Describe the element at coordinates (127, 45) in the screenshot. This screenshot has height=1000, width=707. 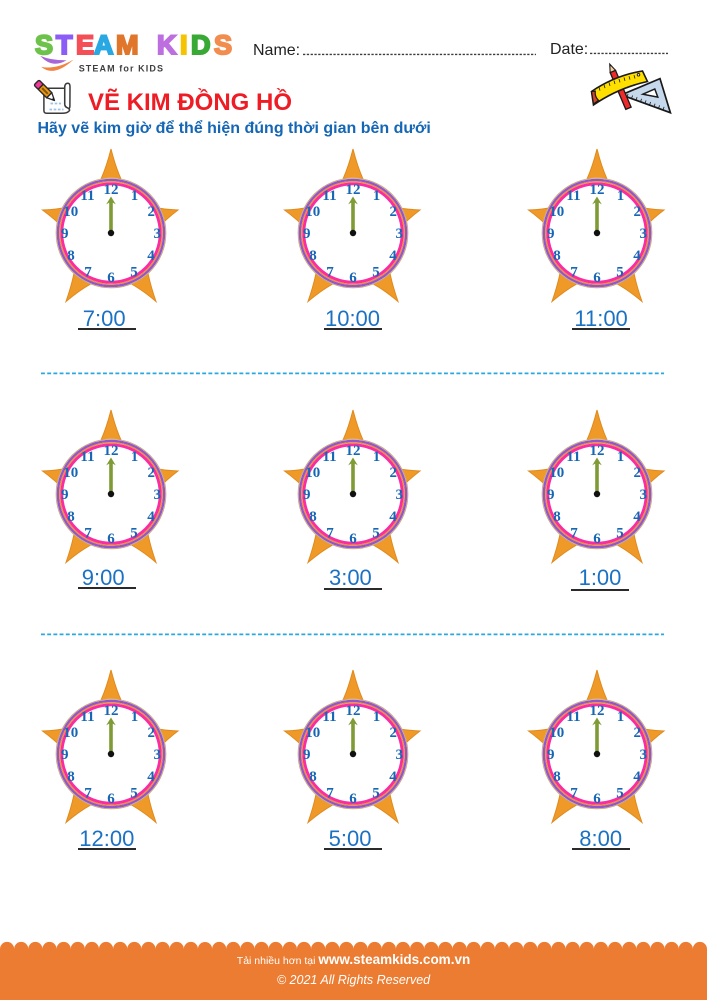
I see `svg-text: M` at that location.